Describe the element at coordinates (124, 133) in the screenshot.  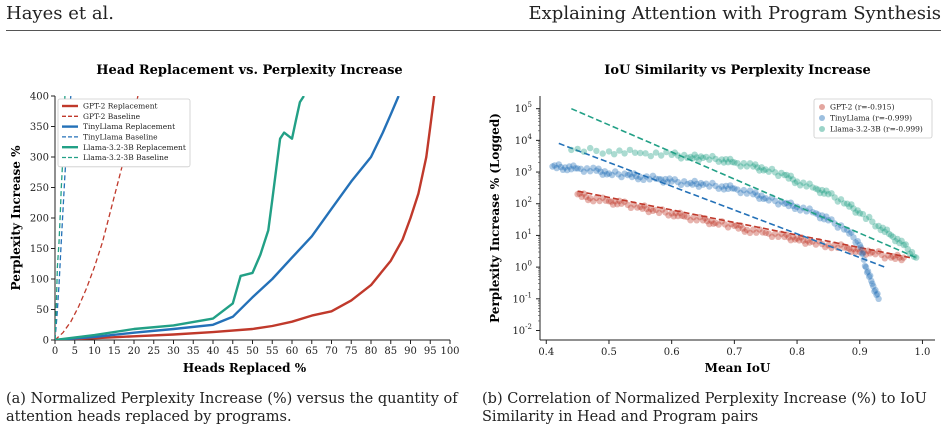
I see `chart-a-legend-box` at that location.